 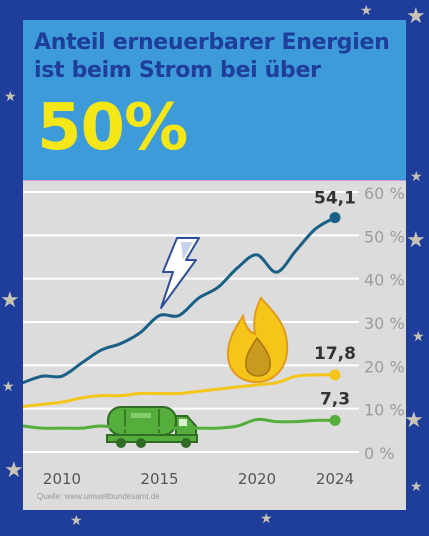 What do you see at coordinates (384, 236) in the screenshot?
I see `y-tick-label: 50 %` at bounding box center [384, 236].